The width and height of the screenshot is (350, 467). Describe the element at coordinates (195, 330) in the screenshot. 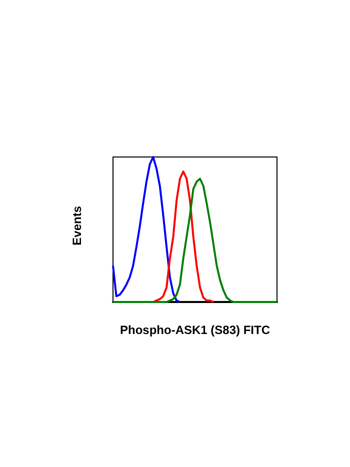

I see `x-axis-title: Phospho-ASK1 (S83) FITC` at that location.